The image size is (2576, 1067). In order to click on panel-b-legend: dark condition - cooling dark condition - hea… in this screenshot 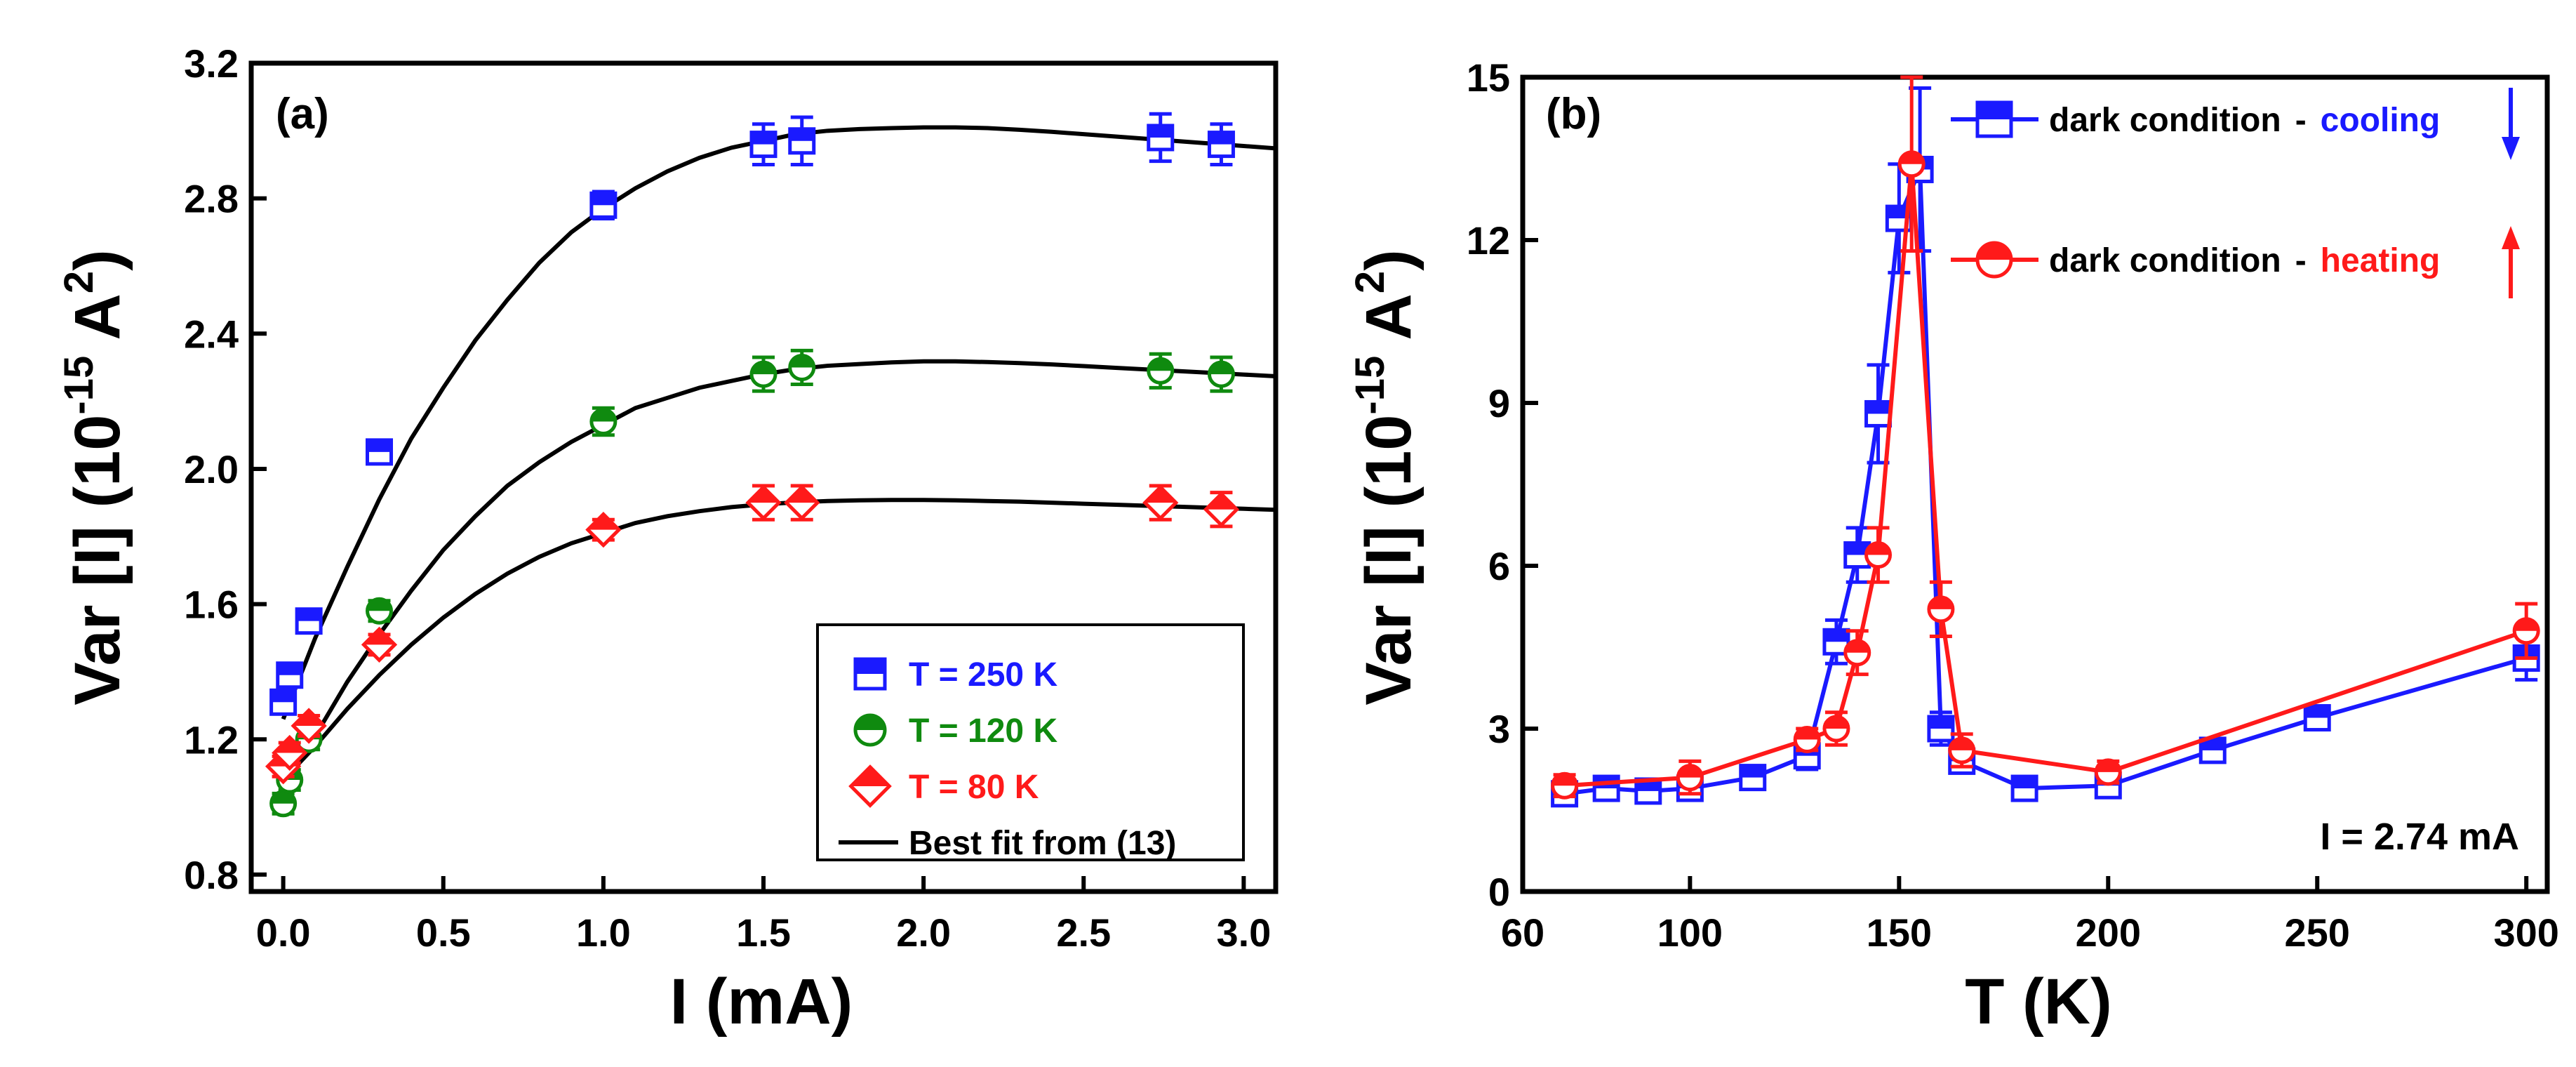, I will do `click(2235, 193)`.